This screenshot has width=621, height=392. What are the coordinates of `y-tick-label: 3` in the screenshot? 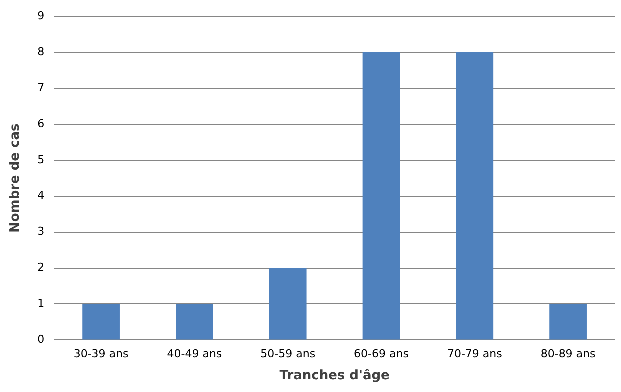 It's located at (41, 231).